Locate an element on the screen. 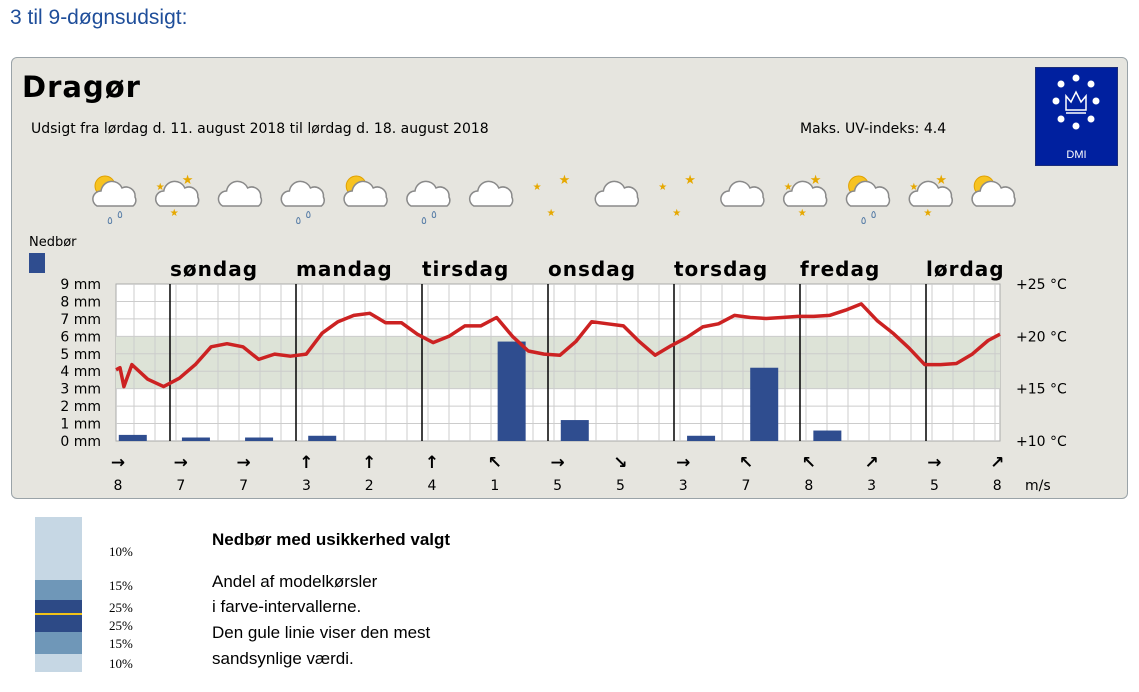 The width and height of the screenshot is (1139, 692). legend-band-dark is located at coordinates (58, 616).